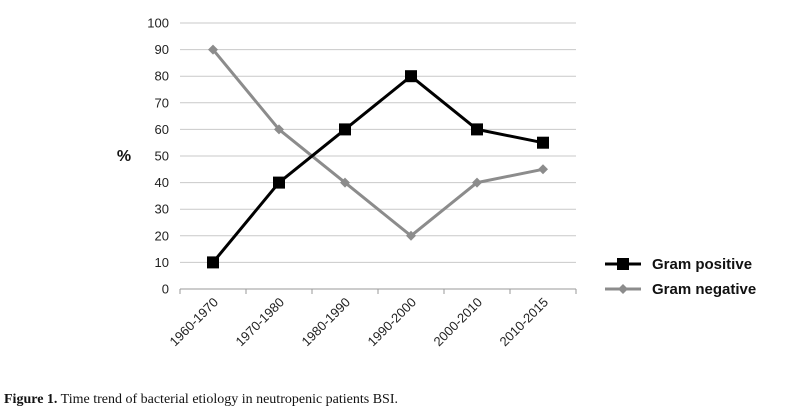  What do you see at coordinates (162, 129) in the screenshot?
I see `y-tick-label: 60` at bounding box center [162, 129].